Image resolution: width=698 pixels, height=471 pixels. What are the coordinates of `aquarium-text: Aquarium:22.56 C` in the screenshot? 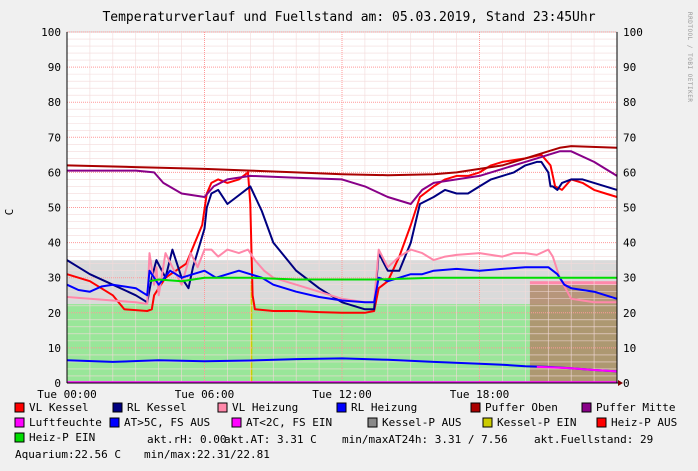 It's located at (68, 454).